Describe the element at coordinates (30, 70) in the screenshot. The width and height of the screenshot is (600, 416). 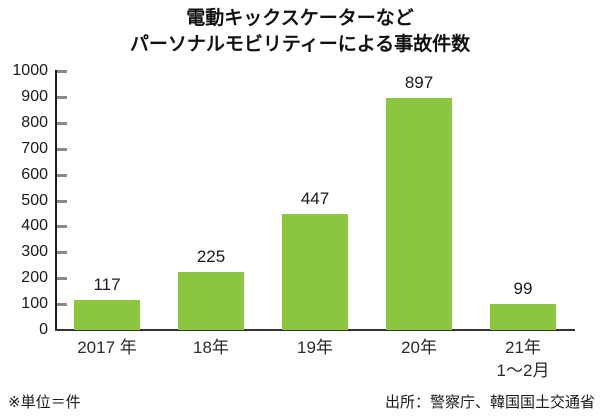
I see `y-tick-label: 1000` at that location.